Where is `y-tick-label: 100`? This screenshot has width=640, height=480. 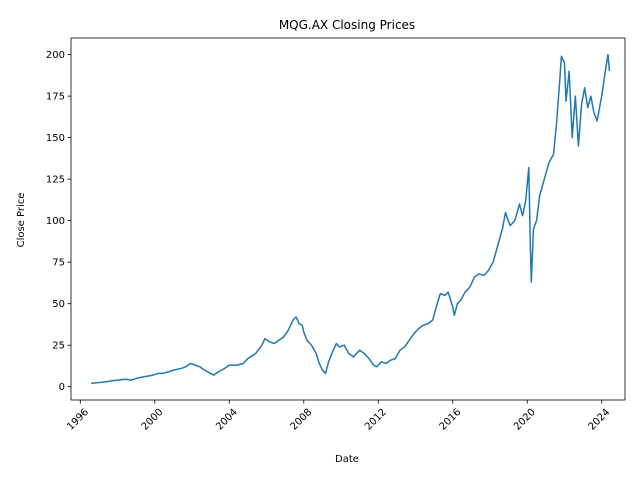 y-tick-label: 100 is located at coordinates (55, 221).